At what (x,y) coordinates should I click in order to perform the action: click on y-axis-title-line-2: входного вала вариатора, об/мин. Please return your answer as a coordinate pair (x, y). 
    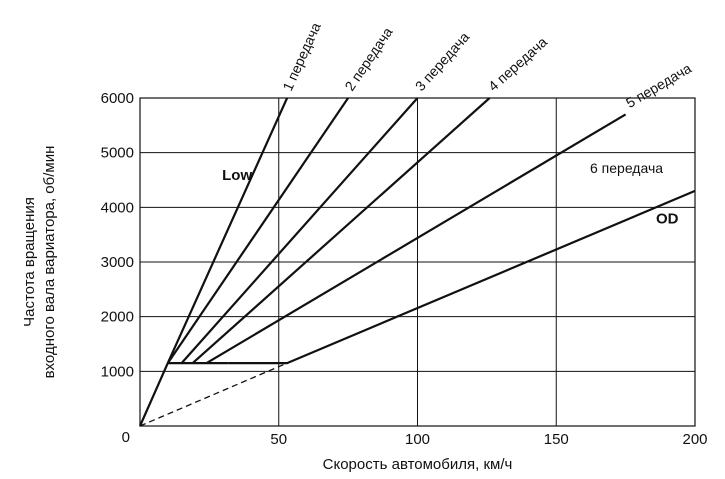
    Looking at the image, I should click on (49, 262).